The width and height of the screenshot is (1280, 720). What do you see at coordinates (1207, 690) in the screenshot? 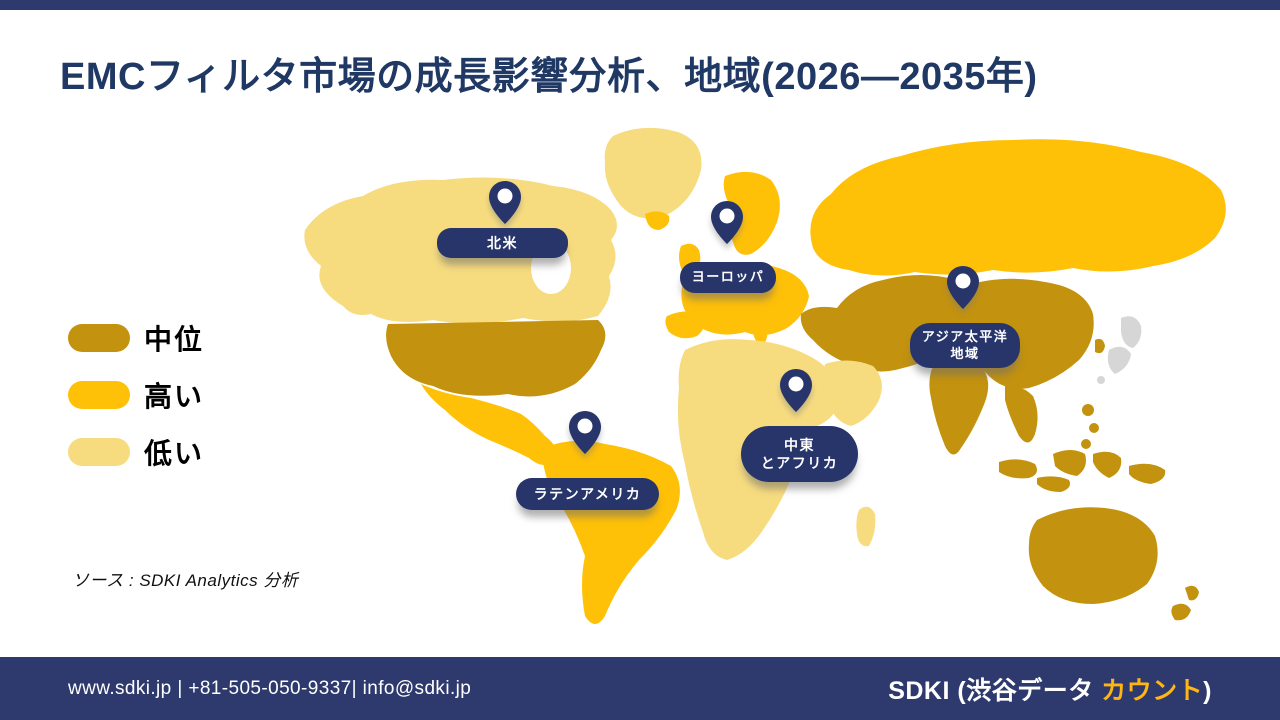
I see `brand-suffix: )` at bounding box center [1207, 690].